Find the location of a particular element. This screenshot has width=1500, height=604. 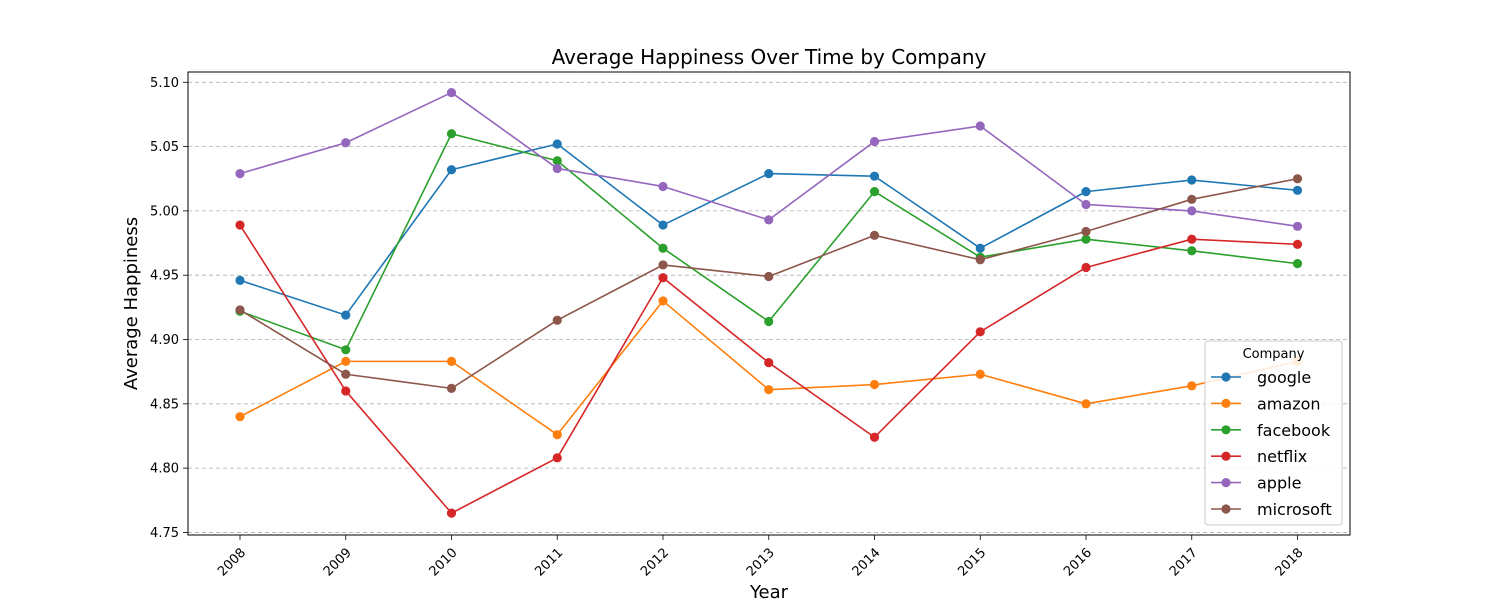

x-tick-label: 2017 is located at coordinates (1184, 562).